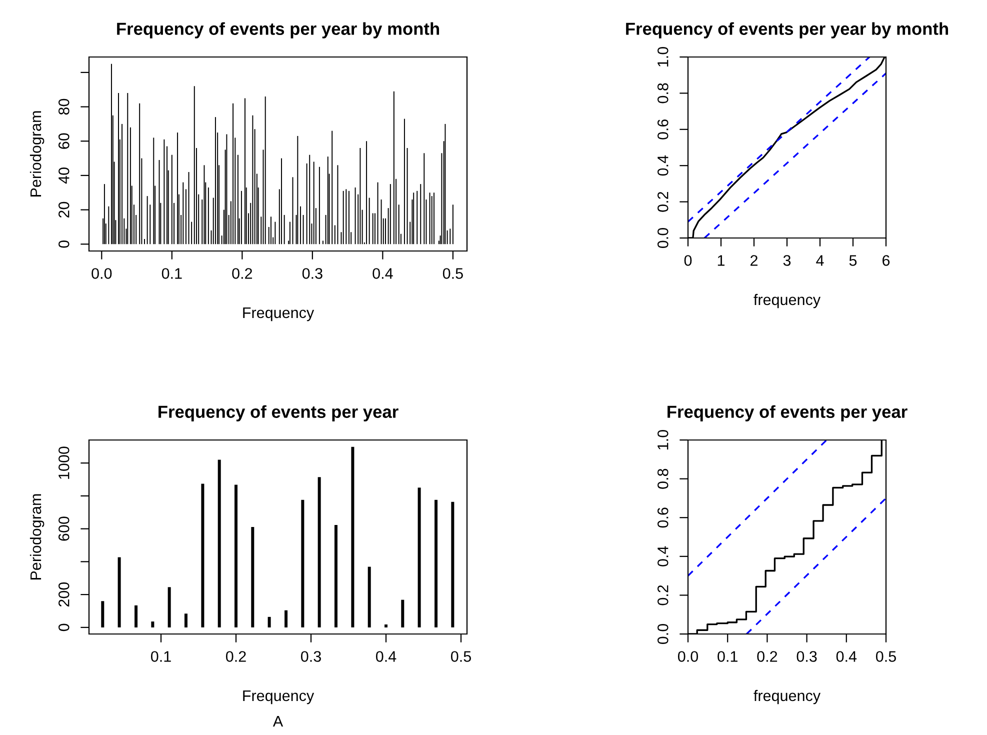 The width and height of the screenshot is (987, 735). What do you see at coordinates (64, 462) in the screenshot?
I see `y-tick-label: 1000` at bounding box center [64, 462].